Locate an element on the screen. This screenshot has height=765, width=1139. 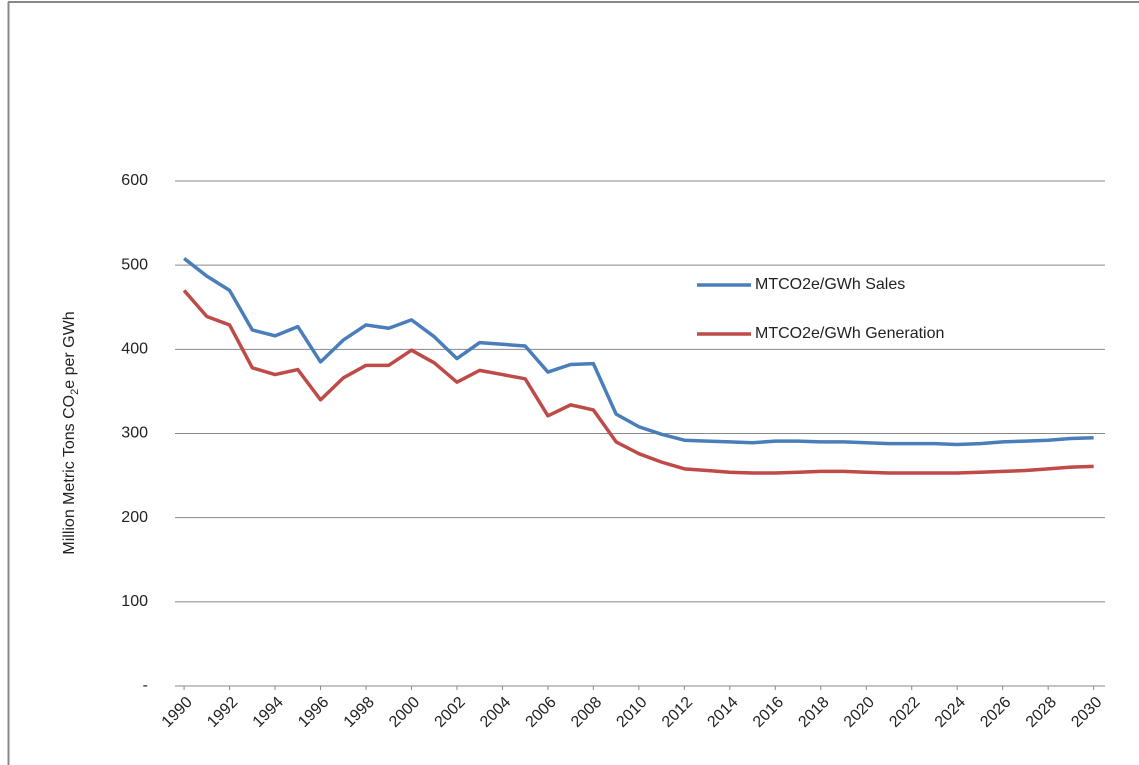
x-tick-label: 2012 is located at coordinates (677, 712).